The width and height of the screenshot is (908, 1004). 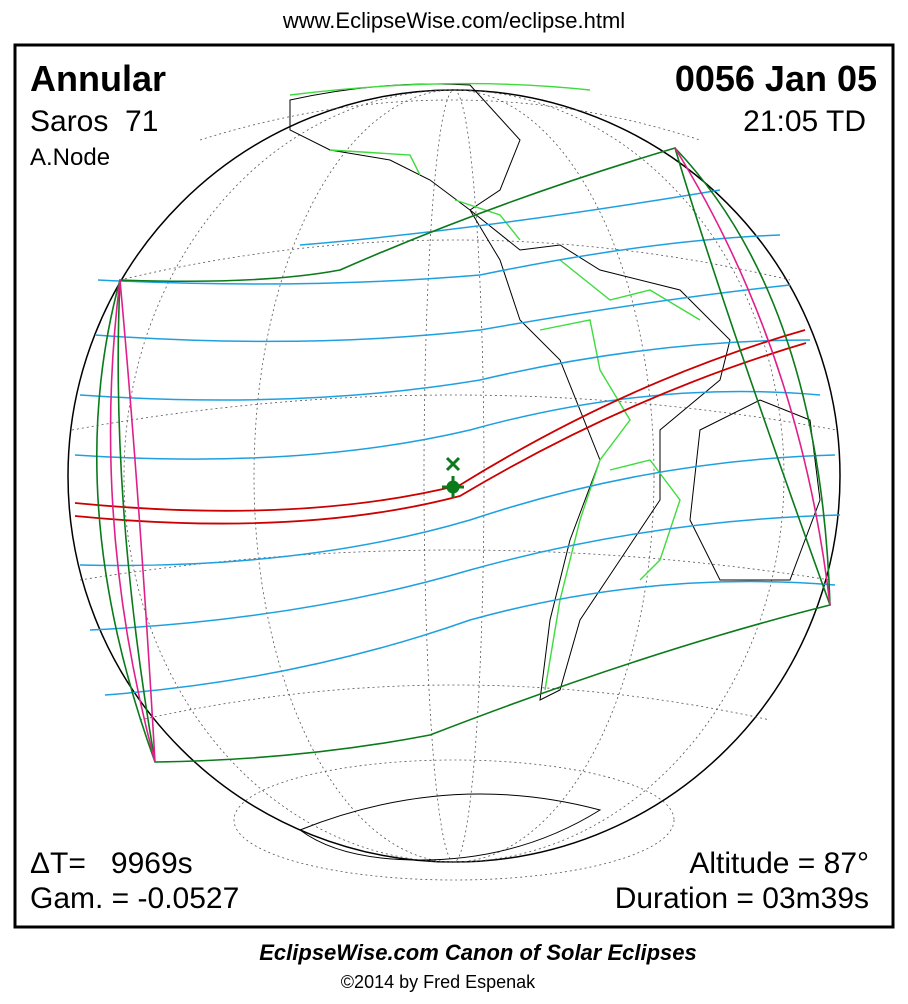 What do you see at coordinates (94, 121) in the screenshot?
I see `saros: Saros 71` at bounding box center [94, 121].